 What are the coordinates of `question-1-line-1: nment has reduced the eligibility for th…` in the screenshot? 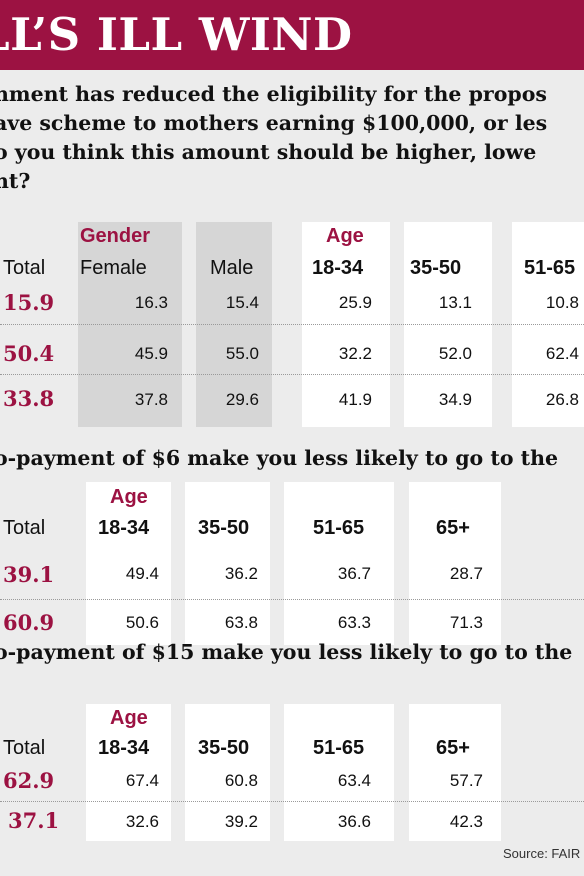 It's located at (273, 94).